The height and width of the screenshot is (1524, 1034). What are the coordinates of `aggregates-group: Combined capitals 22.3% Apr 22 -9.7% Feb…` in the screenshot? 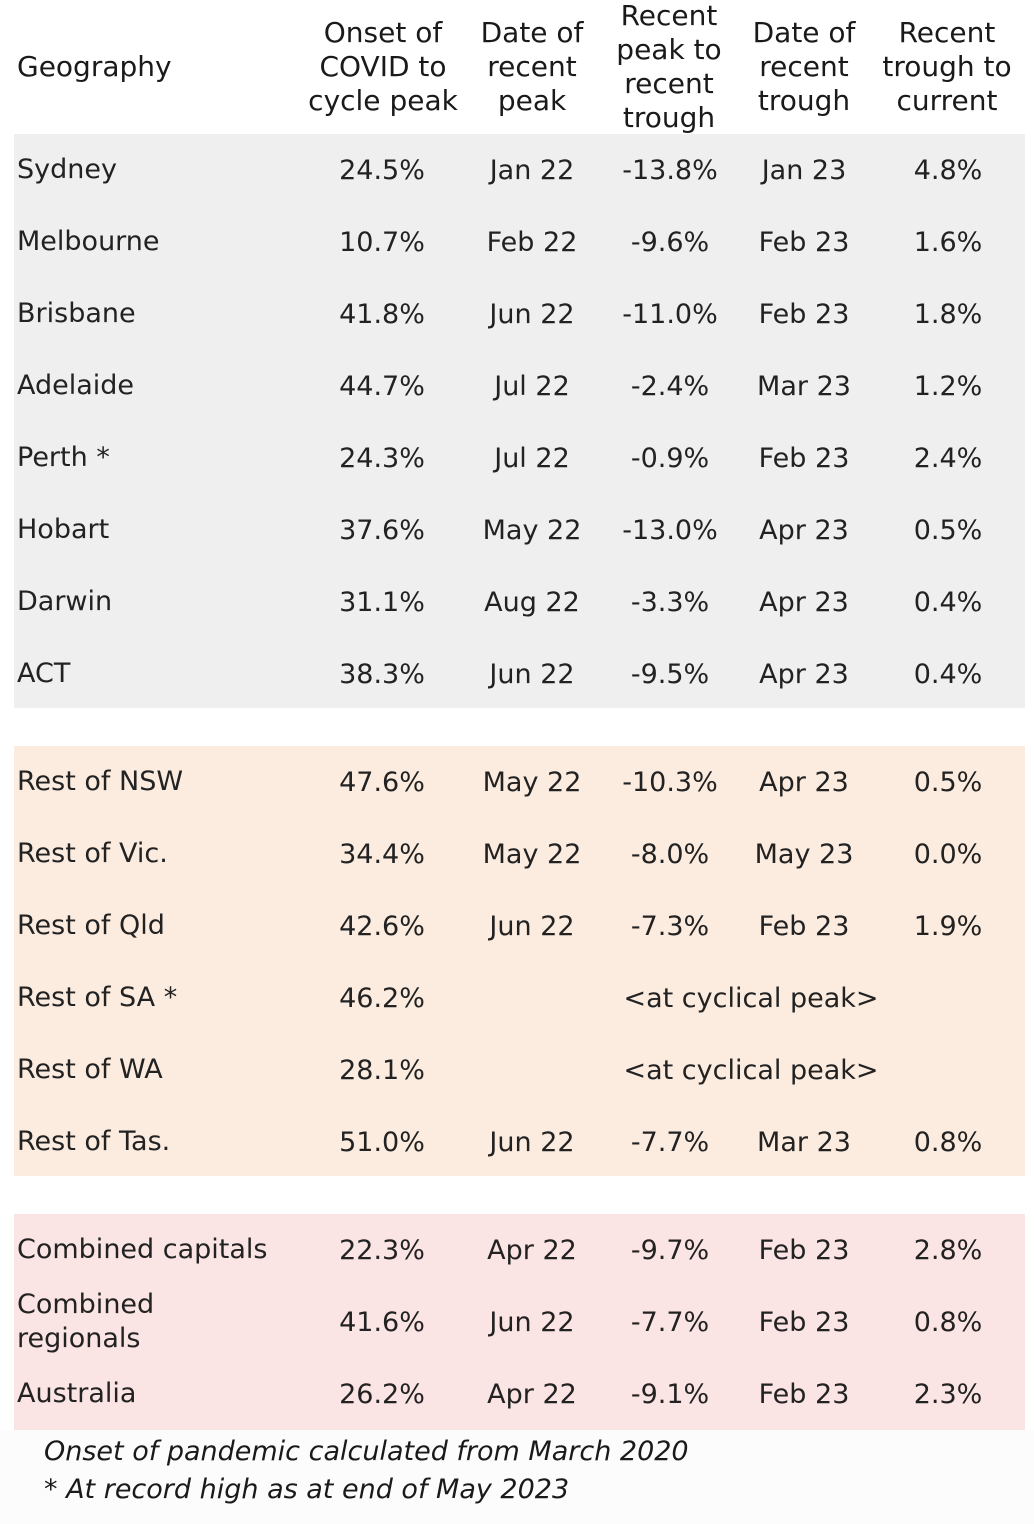 It's located at (519, 1322).